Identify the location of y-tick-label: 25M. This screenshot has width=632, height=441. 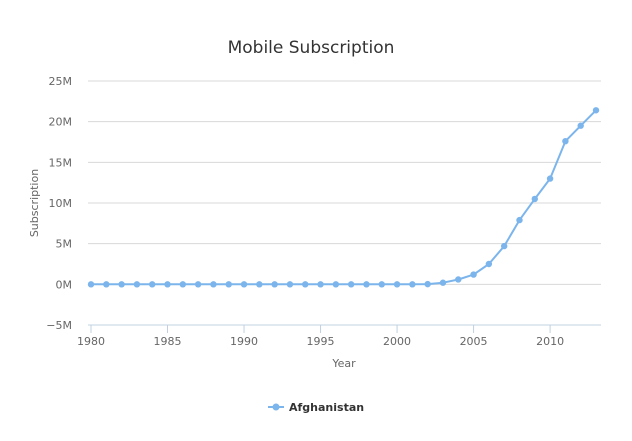
(61, 81).